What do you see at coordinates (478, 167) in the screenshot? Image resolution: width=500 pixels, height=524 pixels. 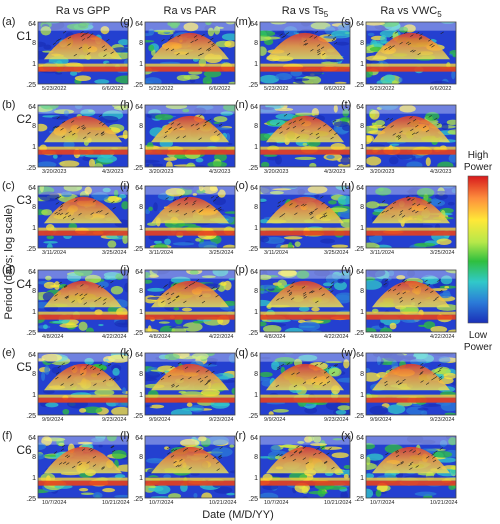 I see `colorbar-high-label-2: Power` at bounding box center [478, 167].